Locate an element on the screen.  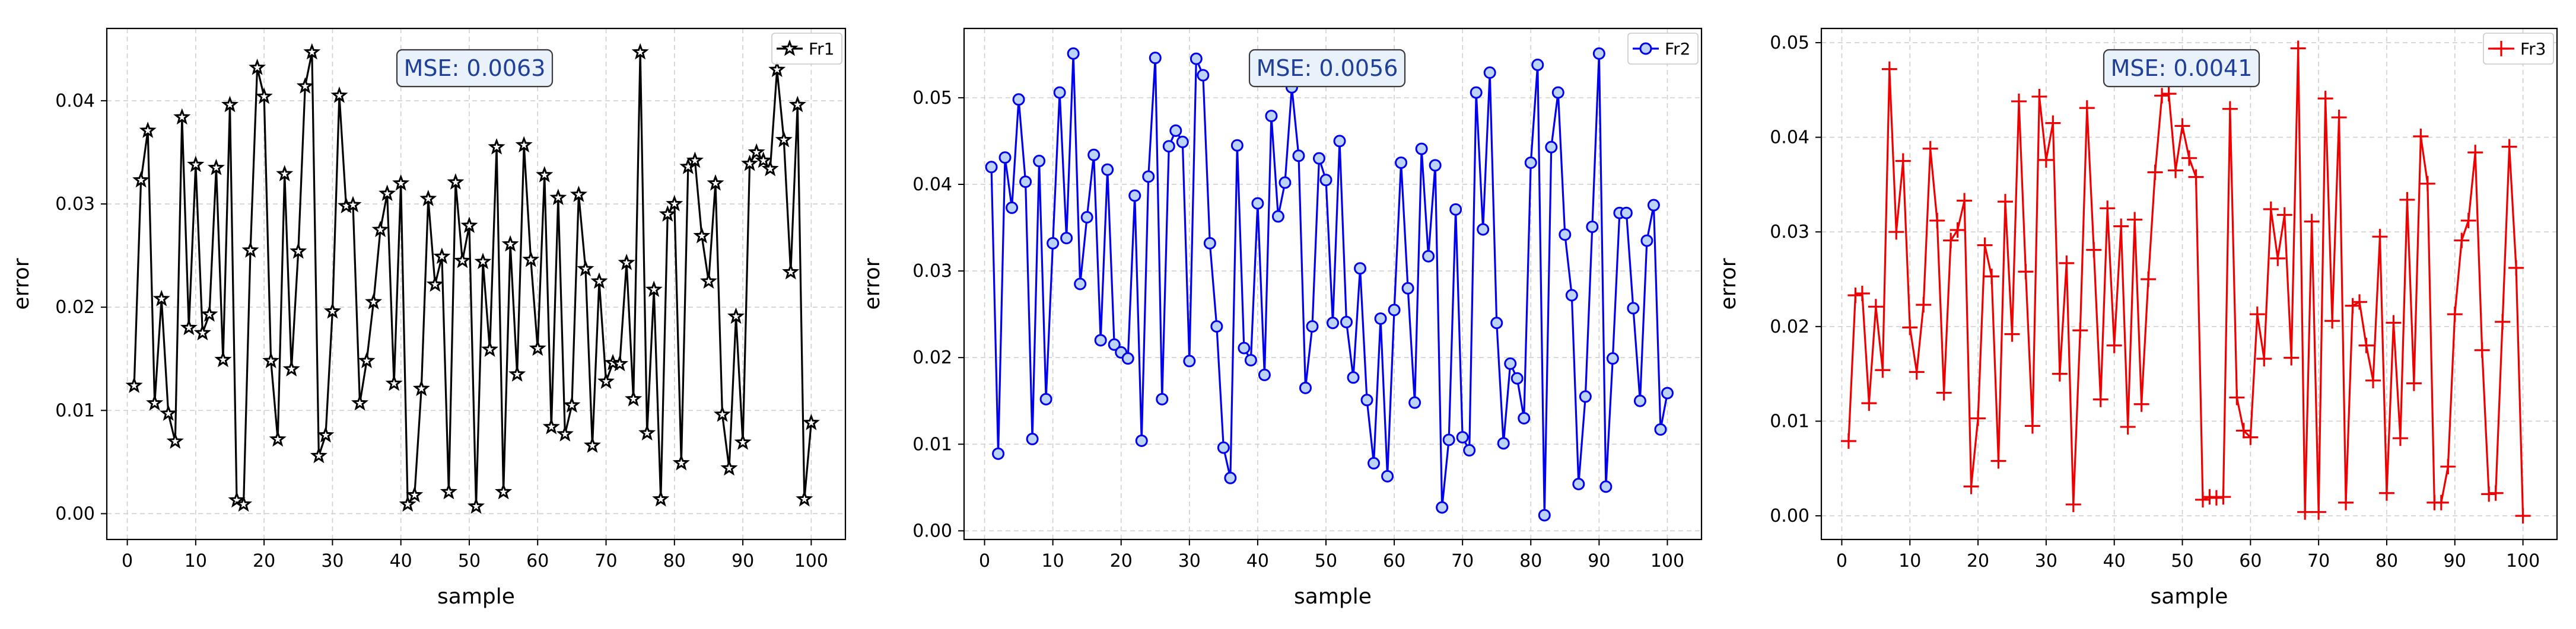
mse-annotation: MSE: 0.0063 is located at coordinates (475, 68).